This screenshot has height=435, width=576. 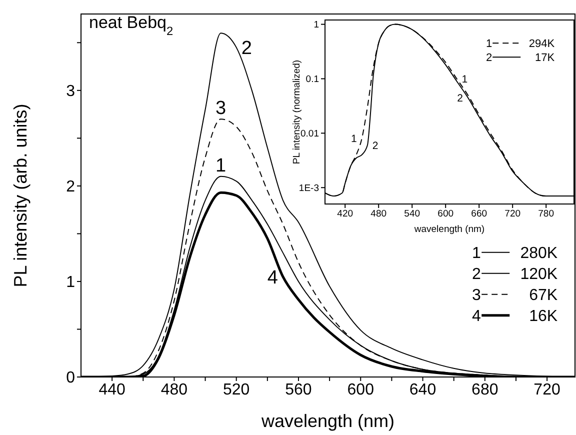 What do you see at coordinates (272, 277) in the screenshot?
I see `annotation: 4` at bounding box center [272, 277].